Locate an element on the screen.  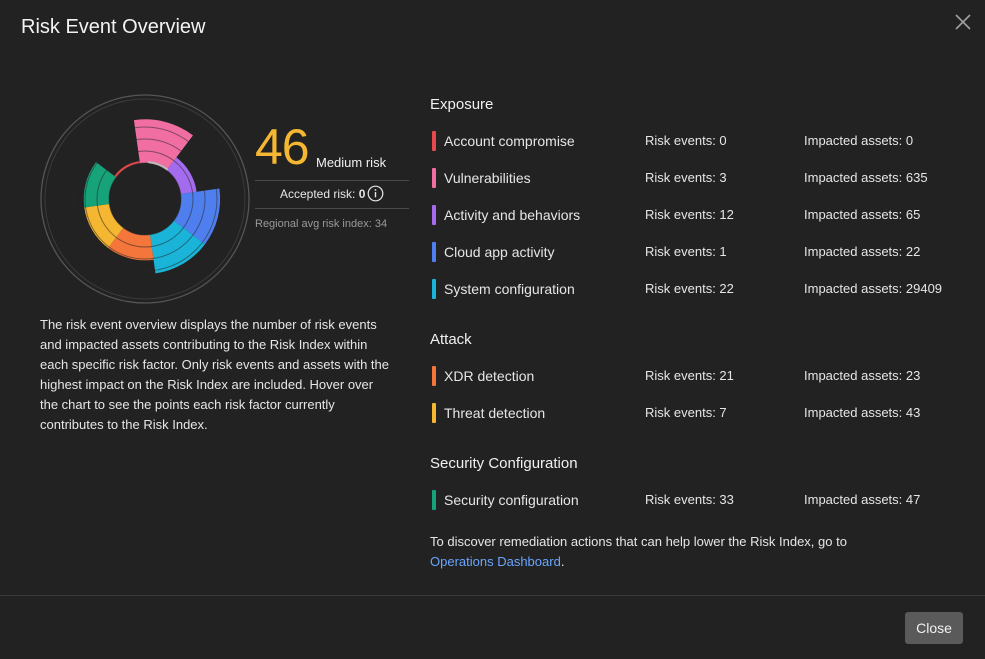
risk-events-count: Risk events: 12 is located at coordinates (689, 214).